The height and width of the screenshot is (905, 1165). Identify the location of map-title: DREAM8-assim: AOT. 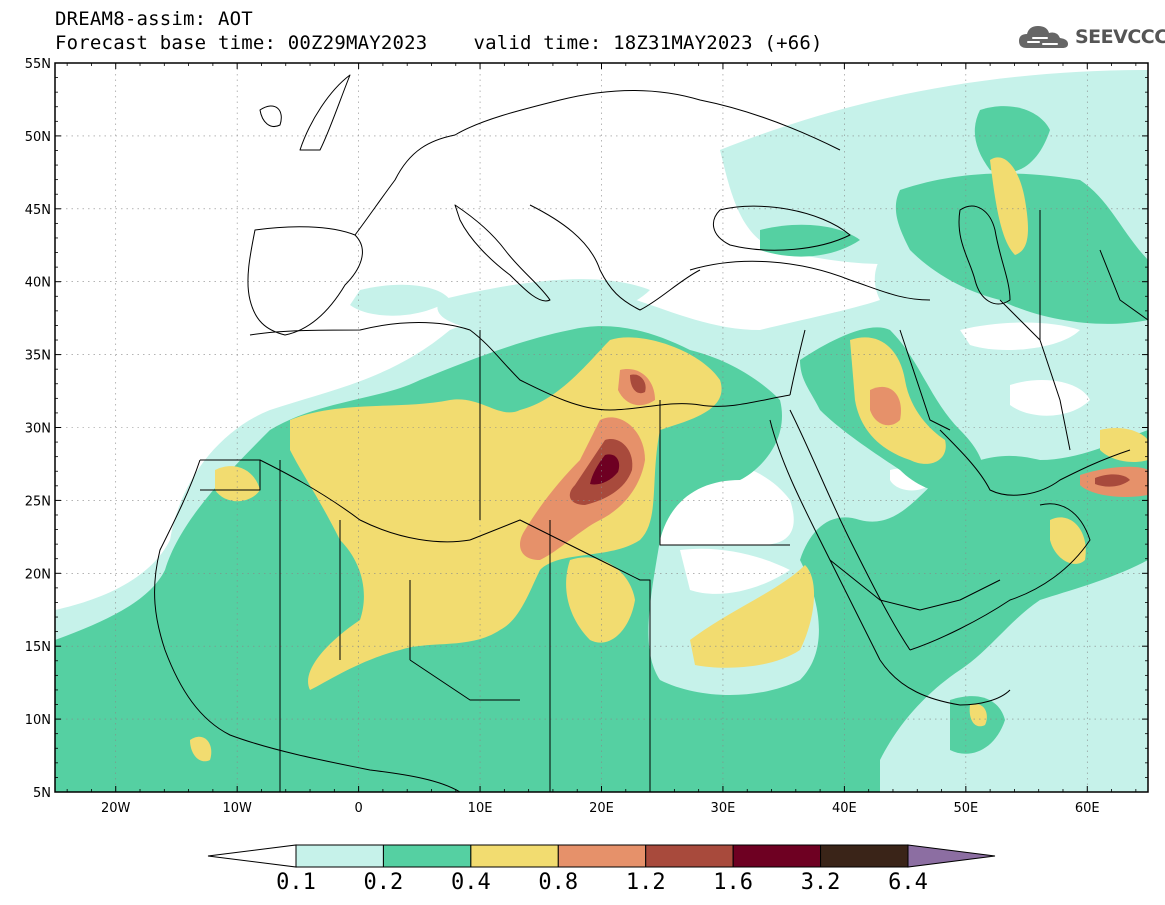
(154, 19).